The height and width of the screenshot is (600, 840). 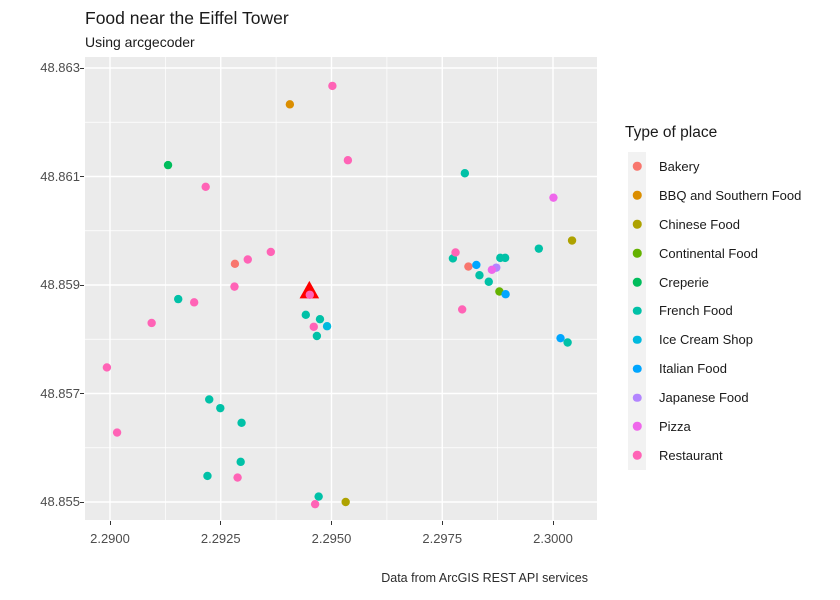 I want to click on data-point-italian-food, so click(x=505, y=294).